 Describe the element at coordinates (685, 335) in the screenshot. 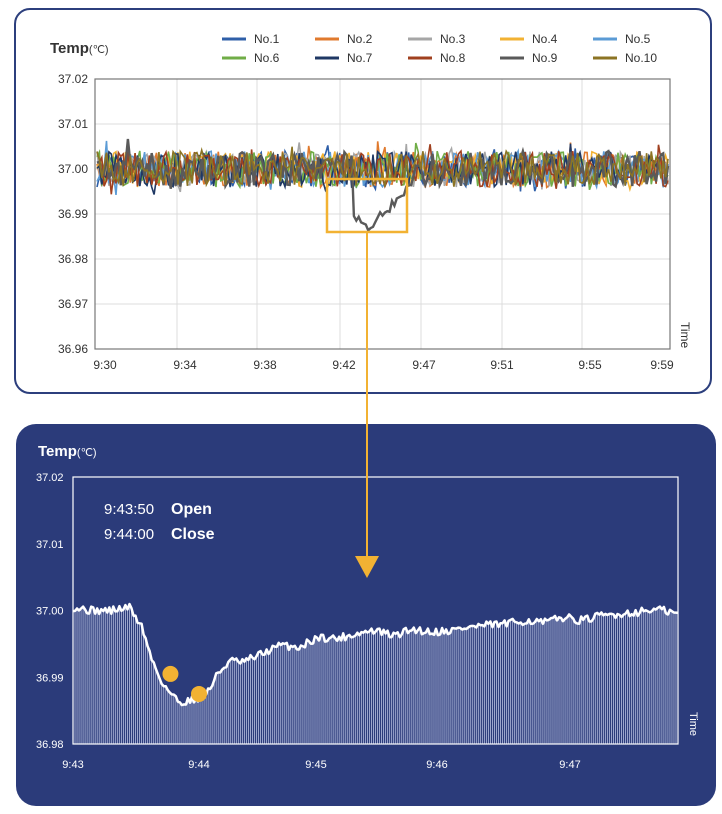

I see `top-x-axis-title: Time` at that location.